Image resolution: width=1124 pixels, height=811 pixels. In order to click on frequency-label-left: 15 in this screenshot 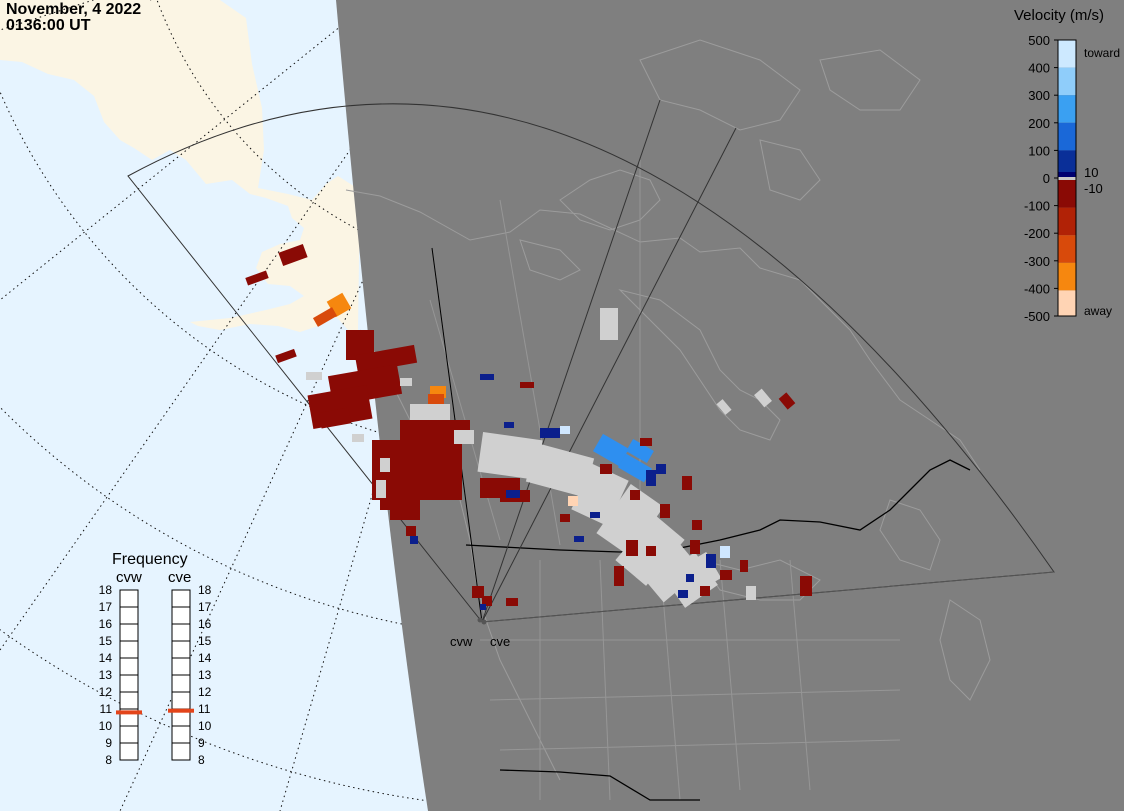, I will do `click(106, 641)`.